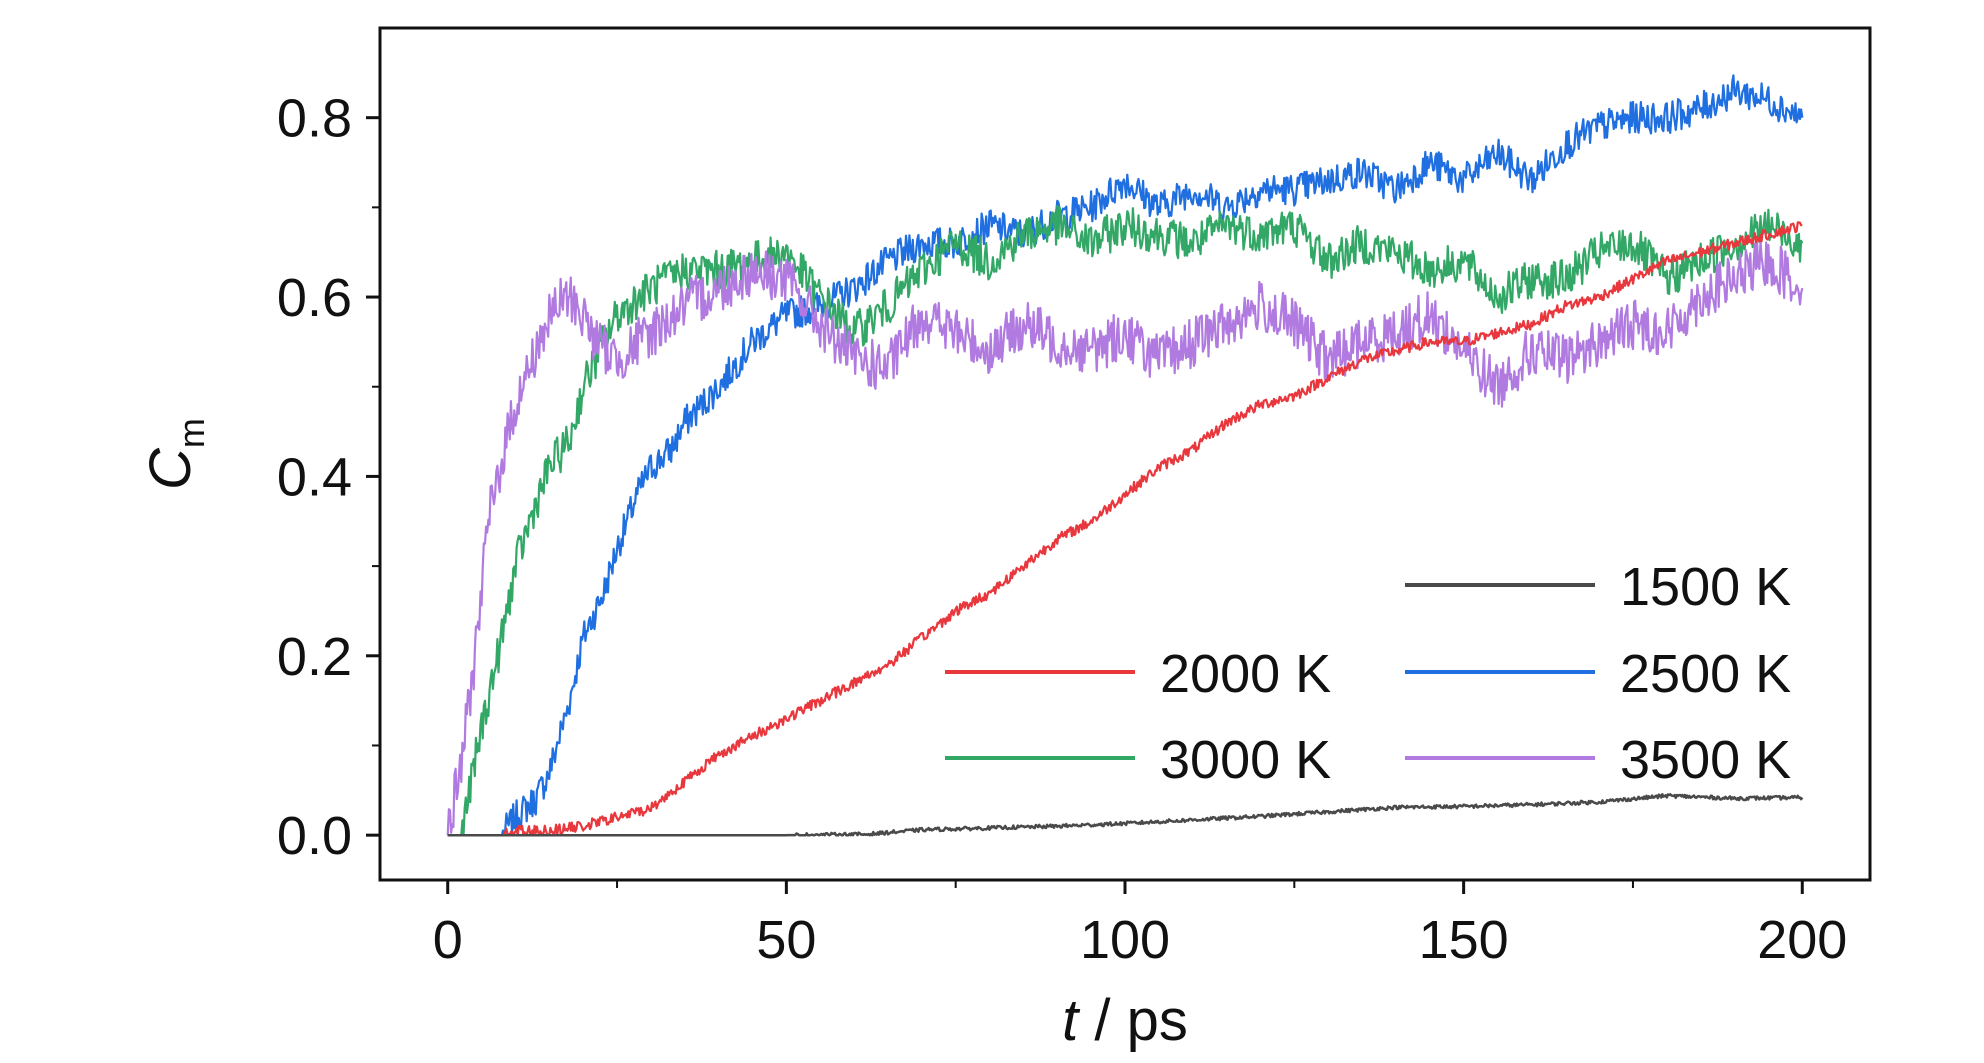  Describe the element at coordinates (1705, 674) in the screenshot. I see `legend-label: 2500 K` at that location.